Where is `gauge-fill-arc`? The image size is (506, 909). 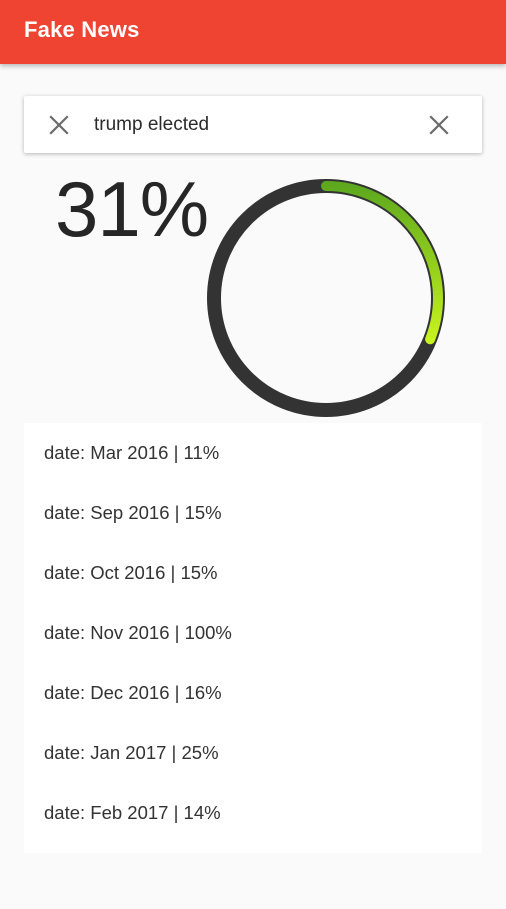
gauge-fill-arc is located at coordinates (382, 263).